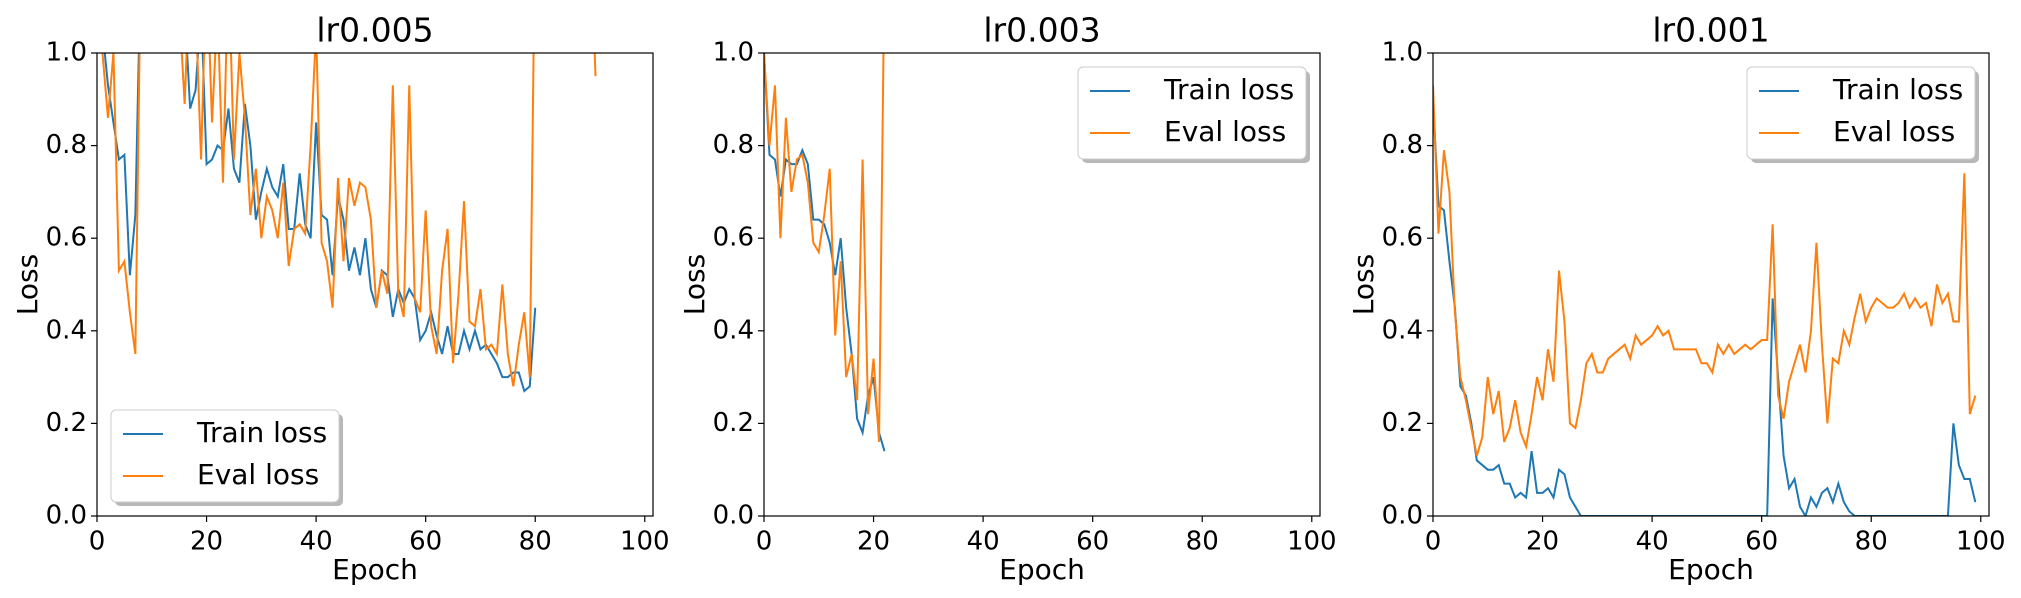 This screenshot has height=598, width=2021. What do you see at coordinates (1710, 30) in the screenshot?
I see `subplot-title: lr0.001` at bounding box center [1710, 30].